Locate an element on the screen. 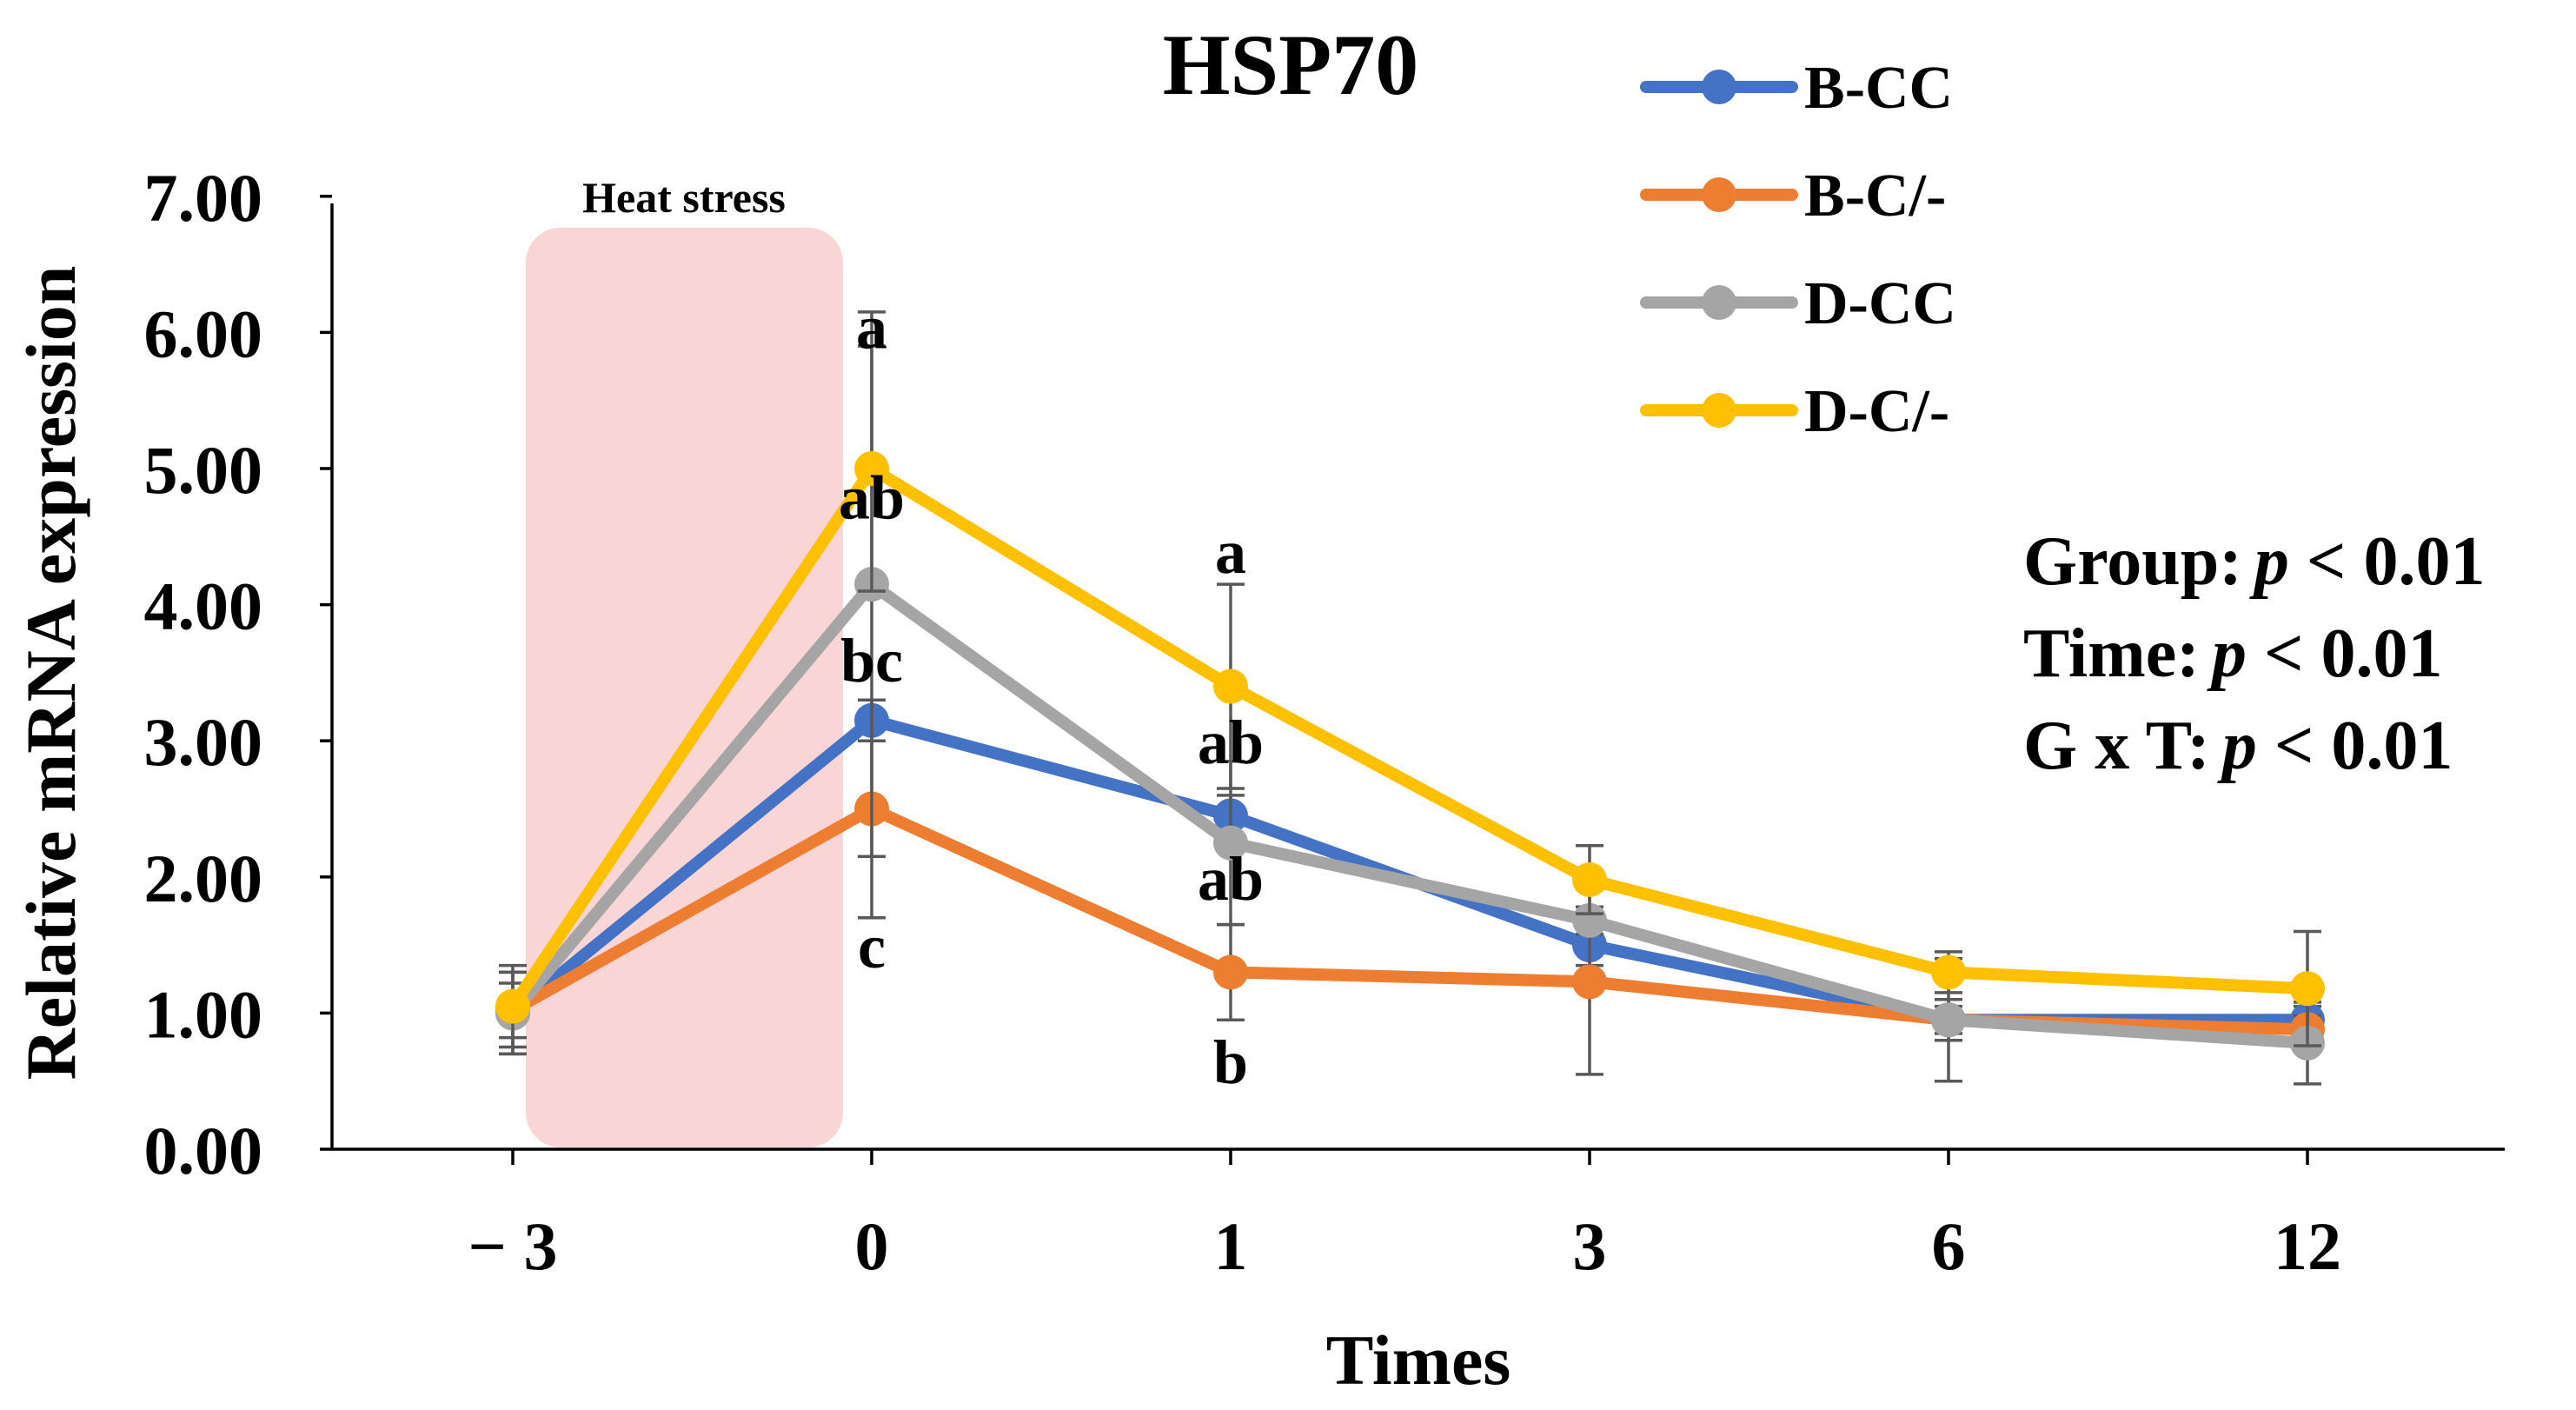 Image resolution: width=2576 pixels, height=1410 pixels. legend-label: D-CC is located at coordinates (1880, 303).